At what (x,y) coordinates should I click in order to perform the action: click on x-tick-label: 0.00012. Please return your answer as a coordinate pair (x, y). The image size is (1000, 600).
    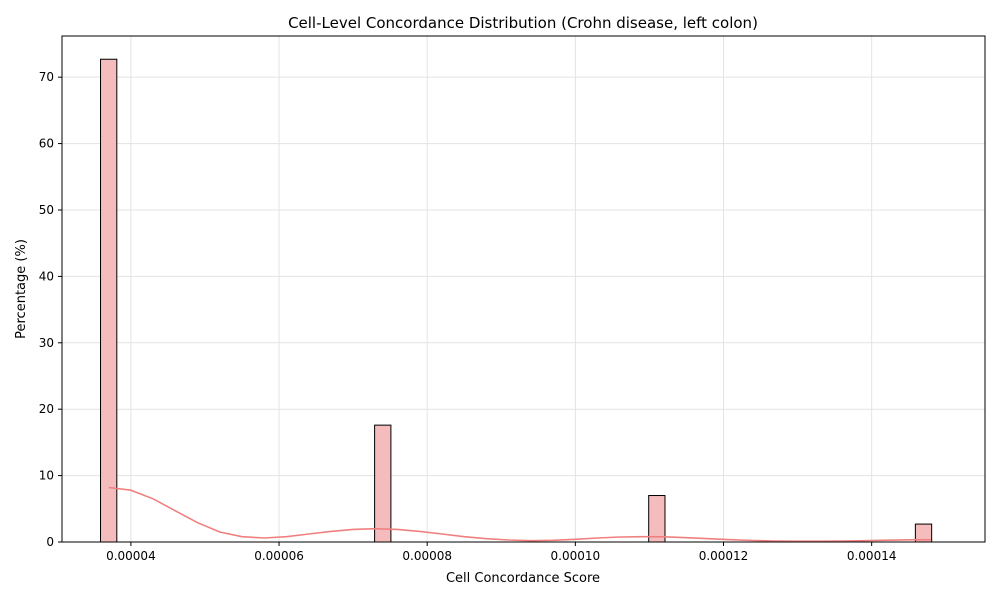
    Looking at the image, I should click on (724, 556).